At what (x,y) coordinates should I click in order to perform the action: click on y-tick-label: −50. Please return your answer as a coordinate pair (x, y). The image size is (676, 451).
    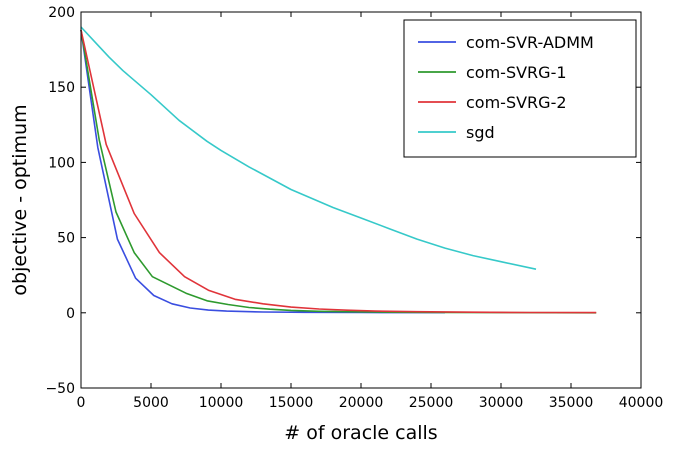
    Looking at the image, I should click on (60, 389).